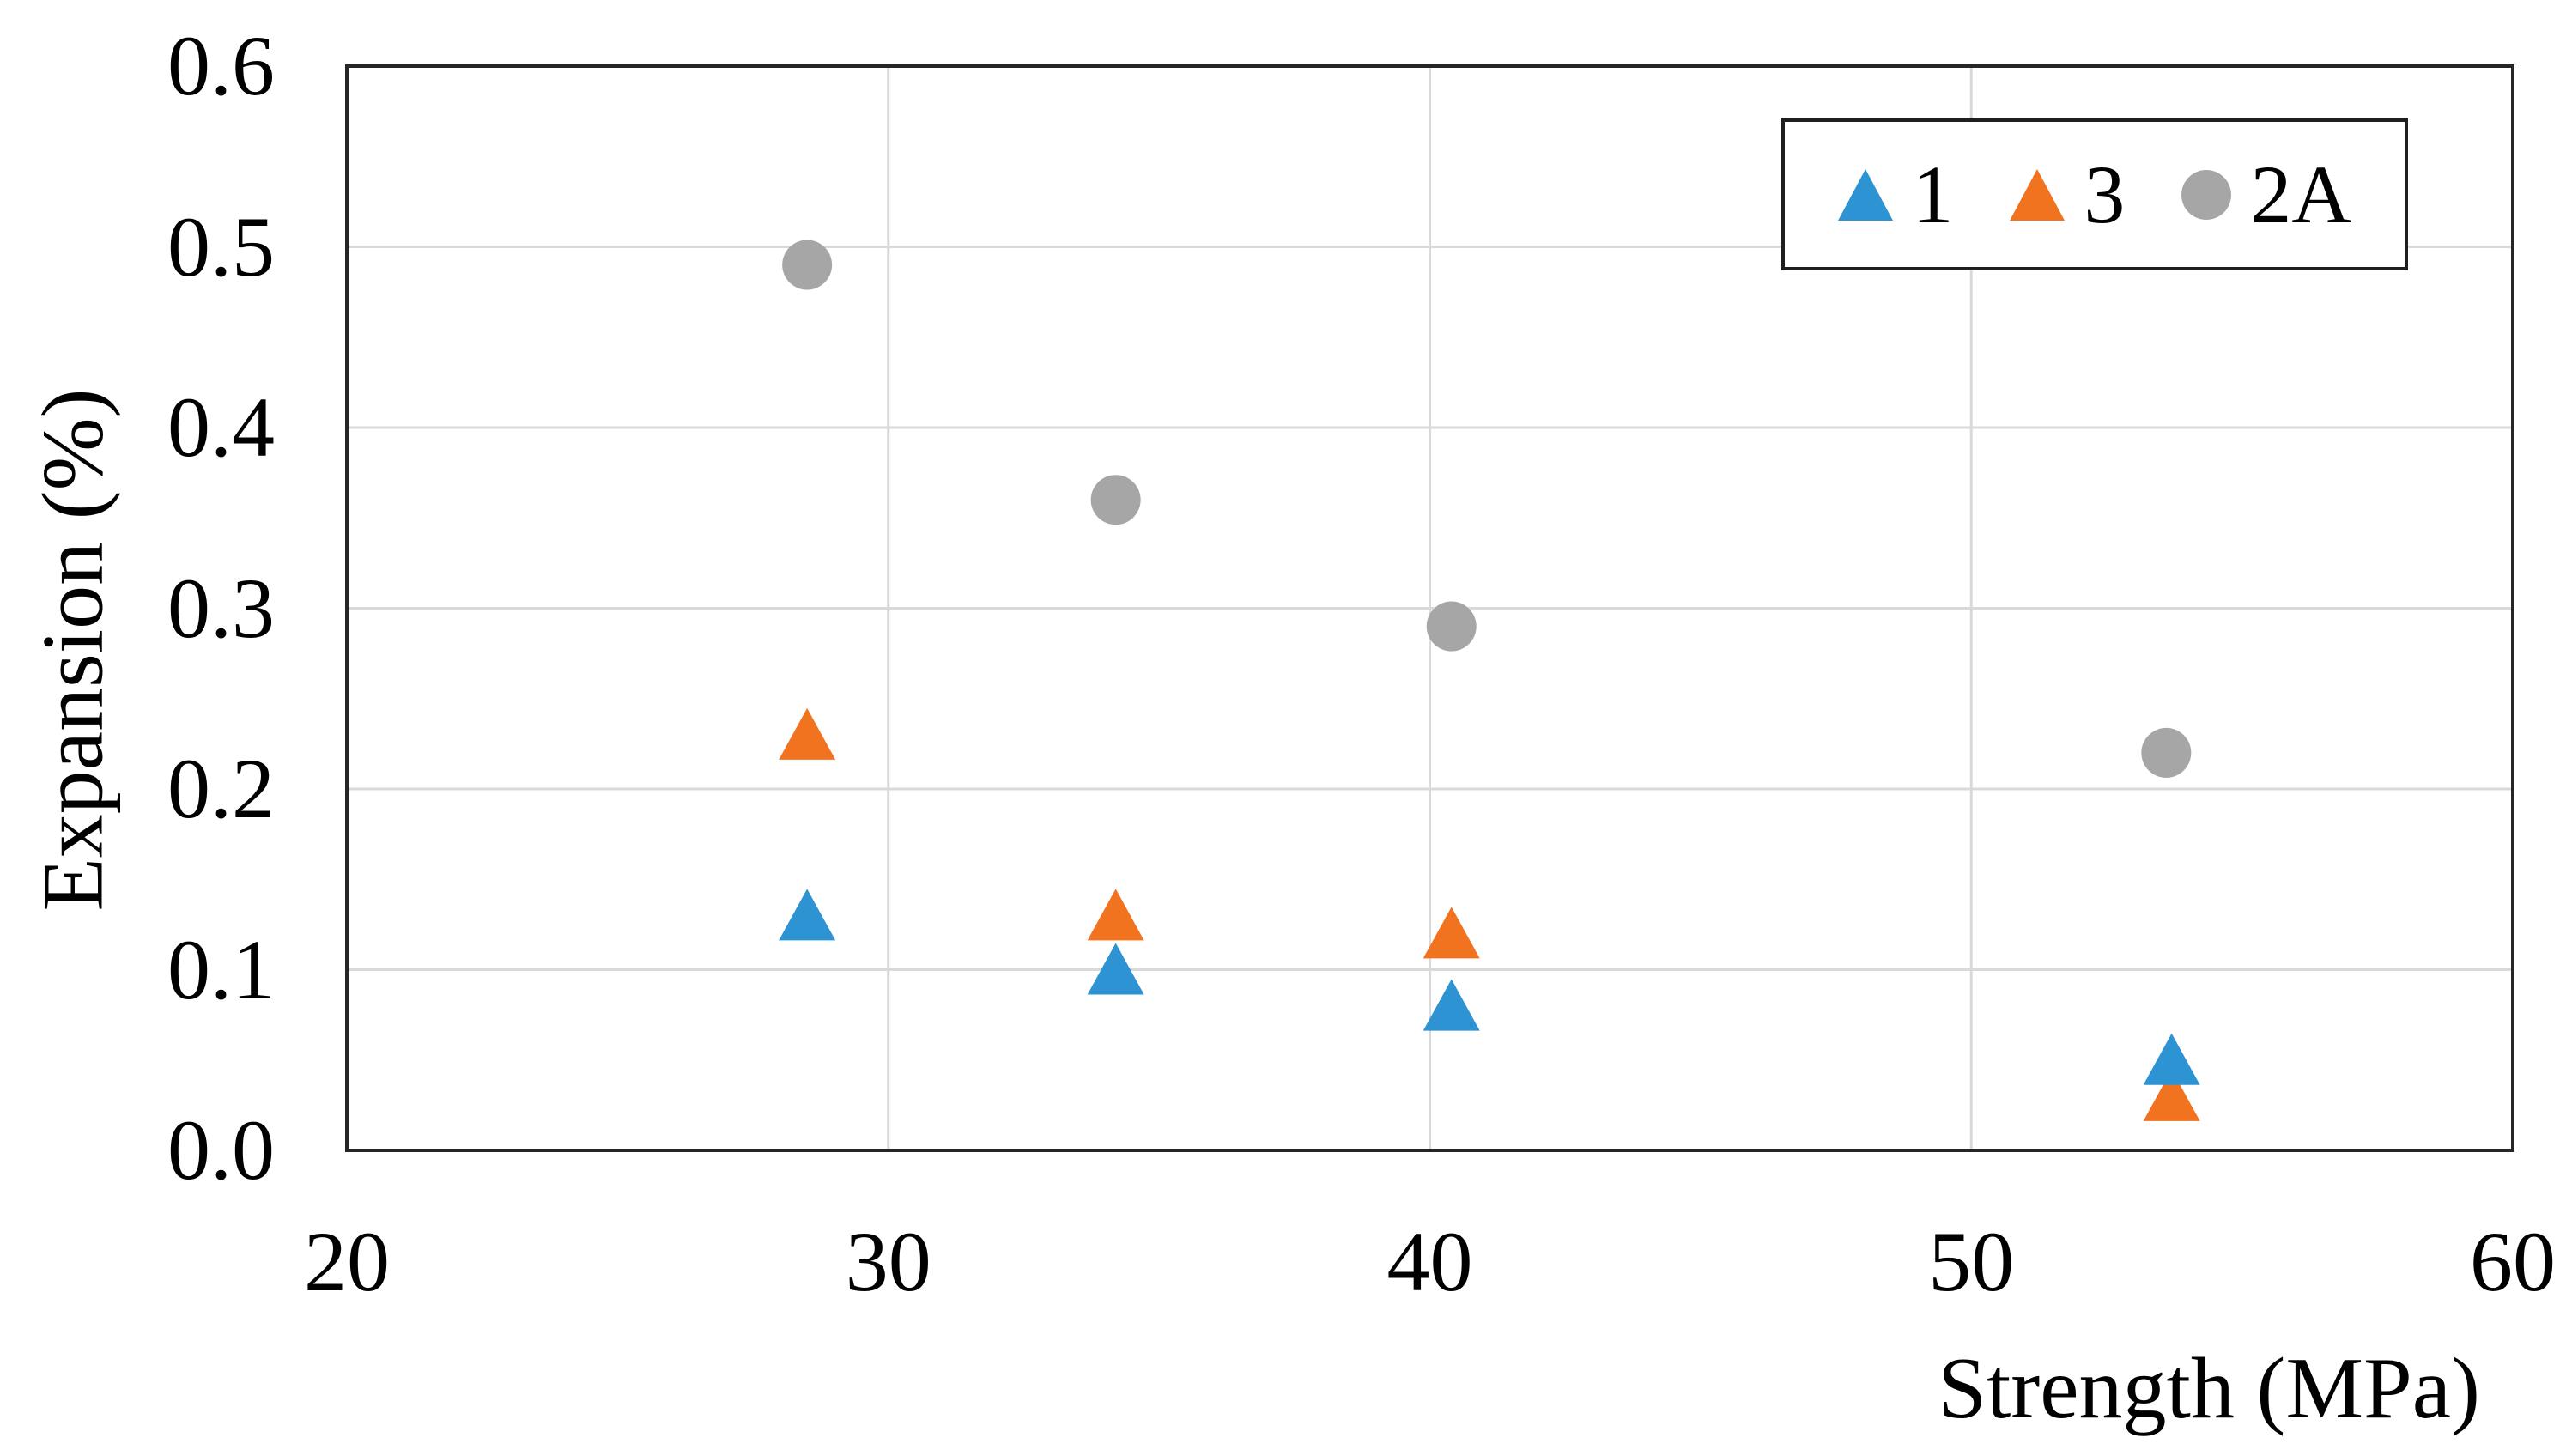 This screenshot has height=1456, width=2566. What do you see at coordinates (221, 789) in the screenshot?
I see `y-tick-label: 0.2` at bounding box center [221, 789].